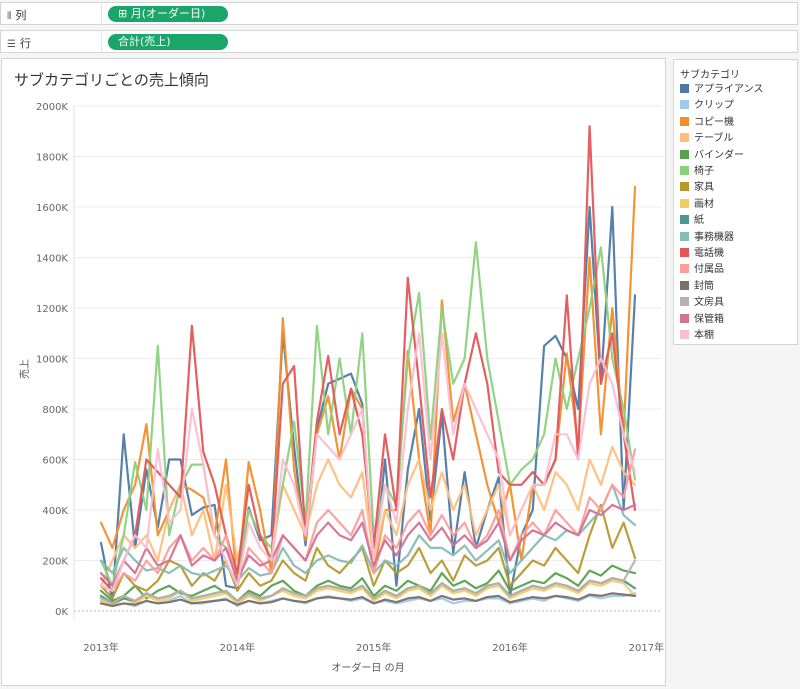 The height and width of the screenshot is (689, 800). Describe the element at coordinates (52, 360) in the screenshot. I see `y-tick-label: 1000K` at that location.